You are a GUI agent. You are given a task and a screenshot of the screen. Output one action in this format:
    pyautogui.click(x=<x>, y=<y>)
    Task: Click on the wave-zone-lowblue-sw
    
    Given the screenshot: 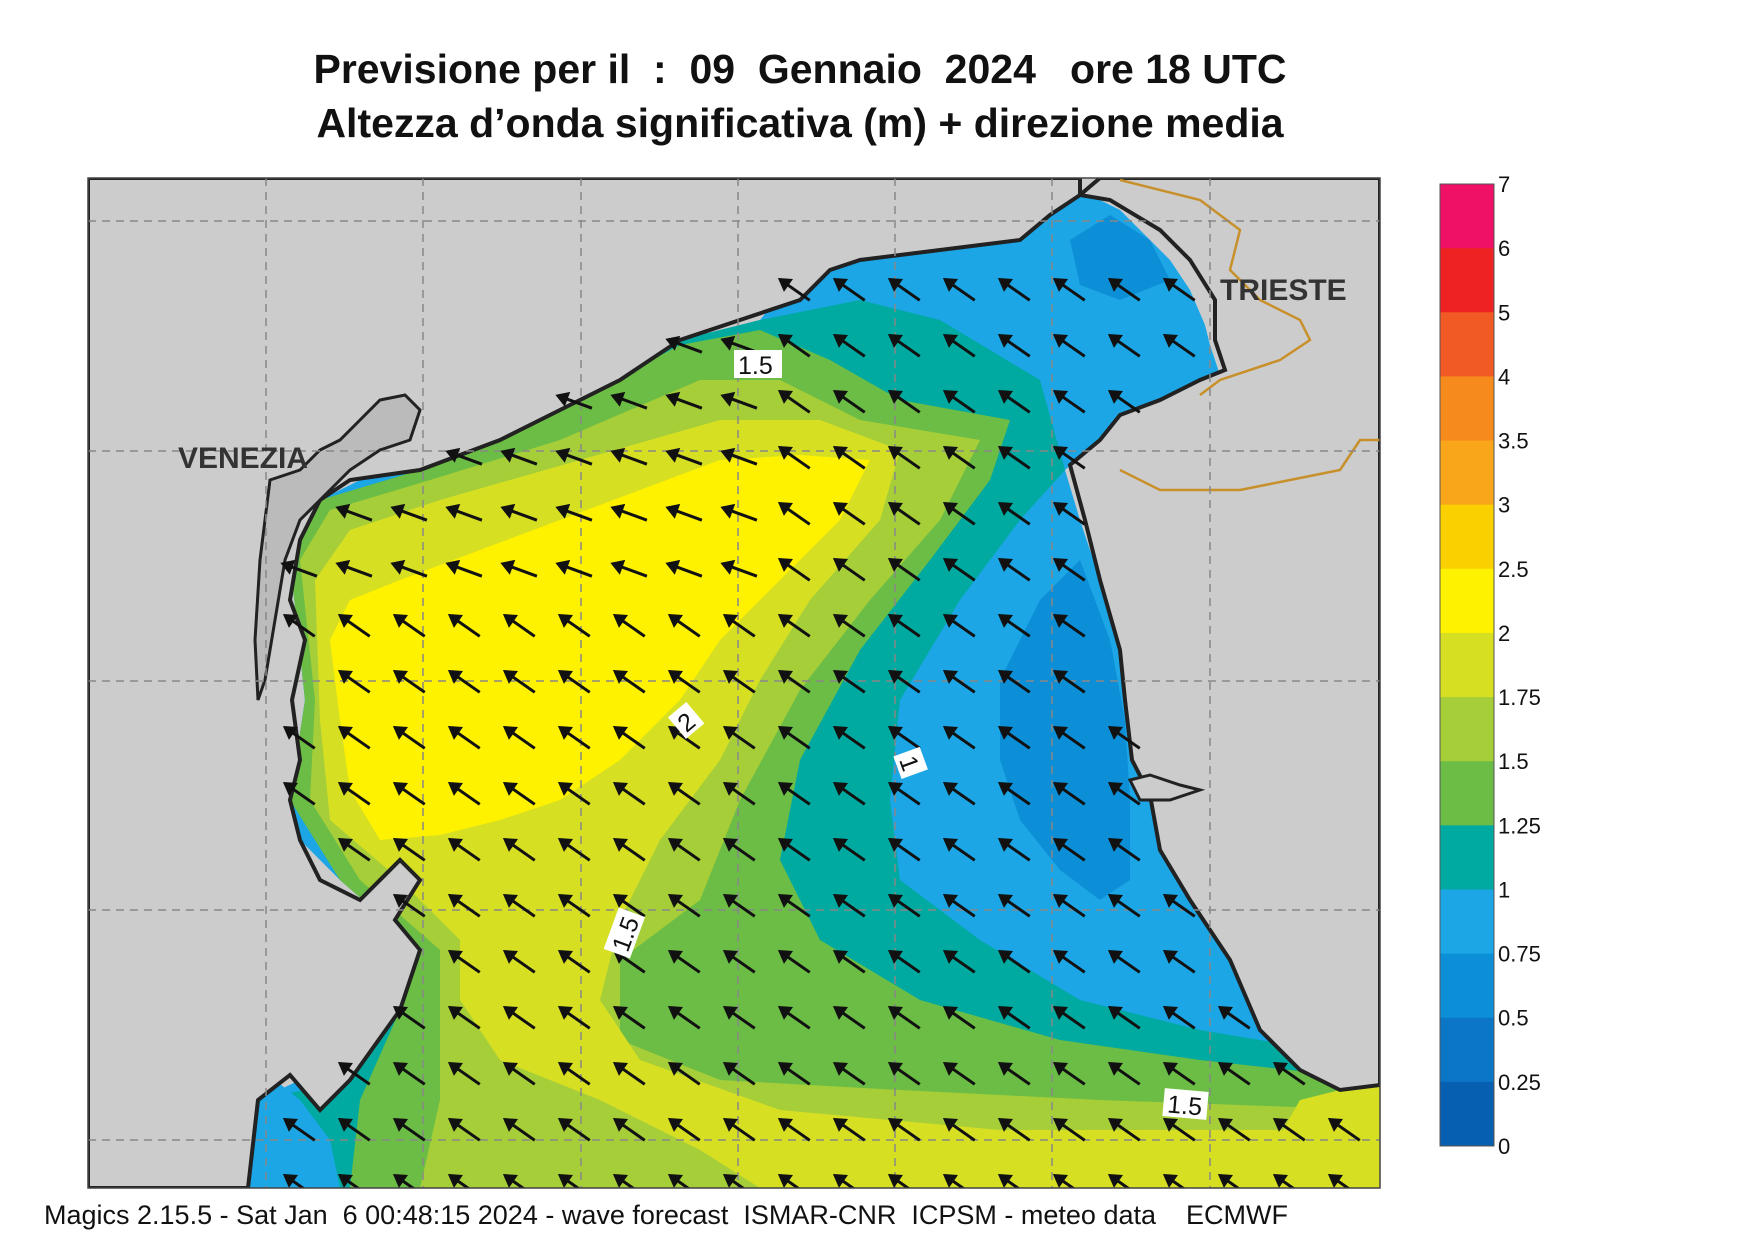 What is the action you would take?
    pyautogui.click(x=295, y=1134)
    